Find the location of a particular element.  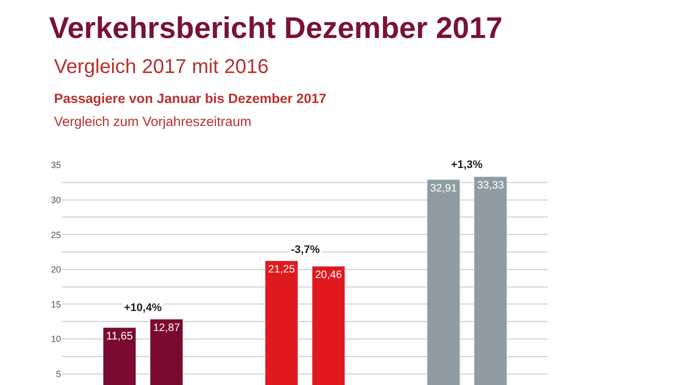

annotation: +10,4% is located at coordinates (143, 308).